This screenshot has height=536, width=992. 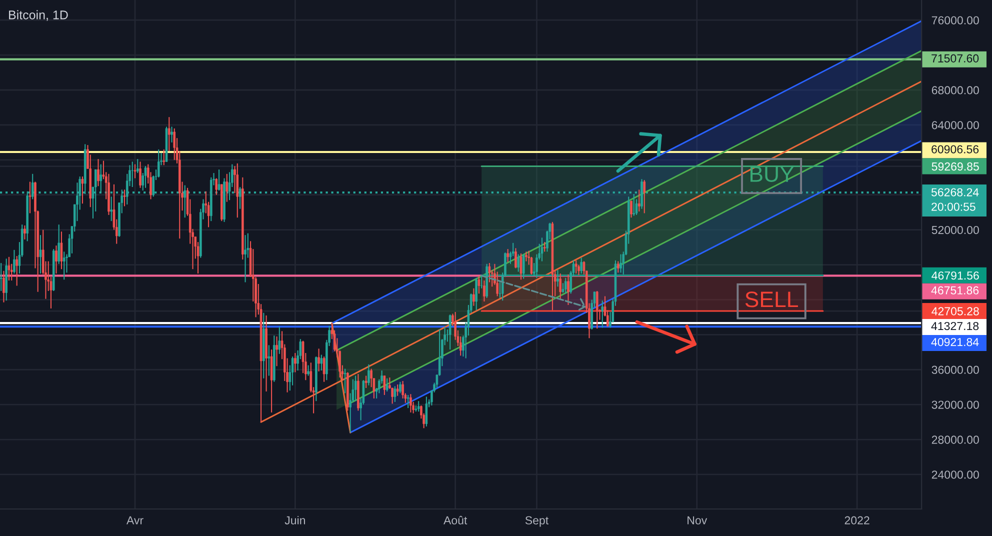 What do you see at coordinates (955, 230) in the screenshot?
I see `y-tick-label: 52000.00` at bounding box center [955, 230].